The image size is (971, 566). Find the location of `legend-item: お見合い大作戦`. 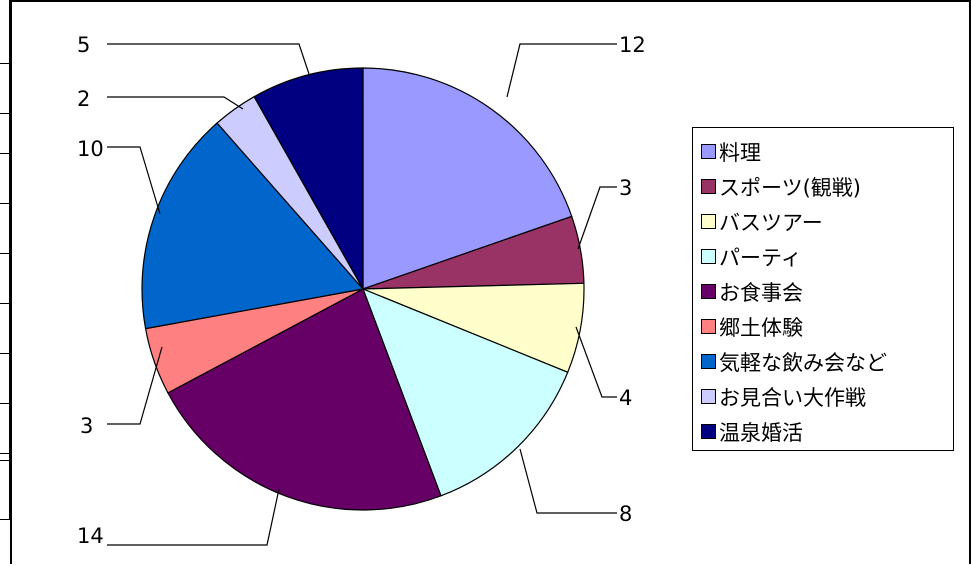

legend-item: お見合い大作戦 is located at coordinates (827, 396).